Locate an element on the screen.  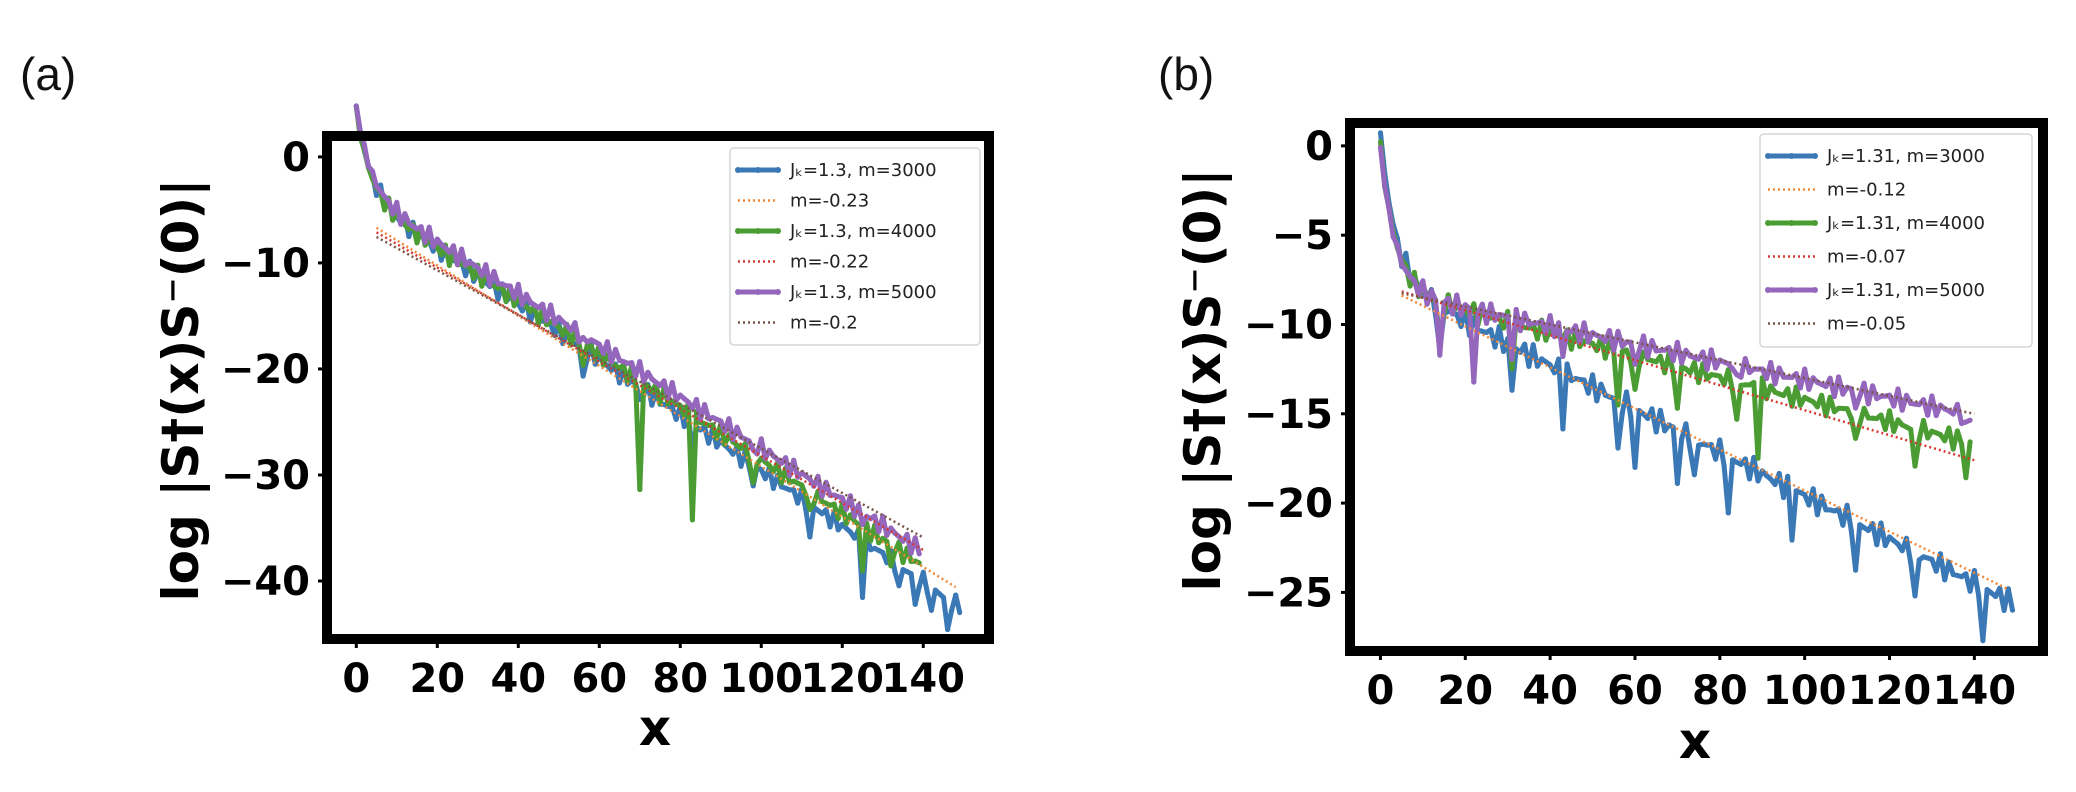
xtick-label: 60 is located at coordinates (599, 679).